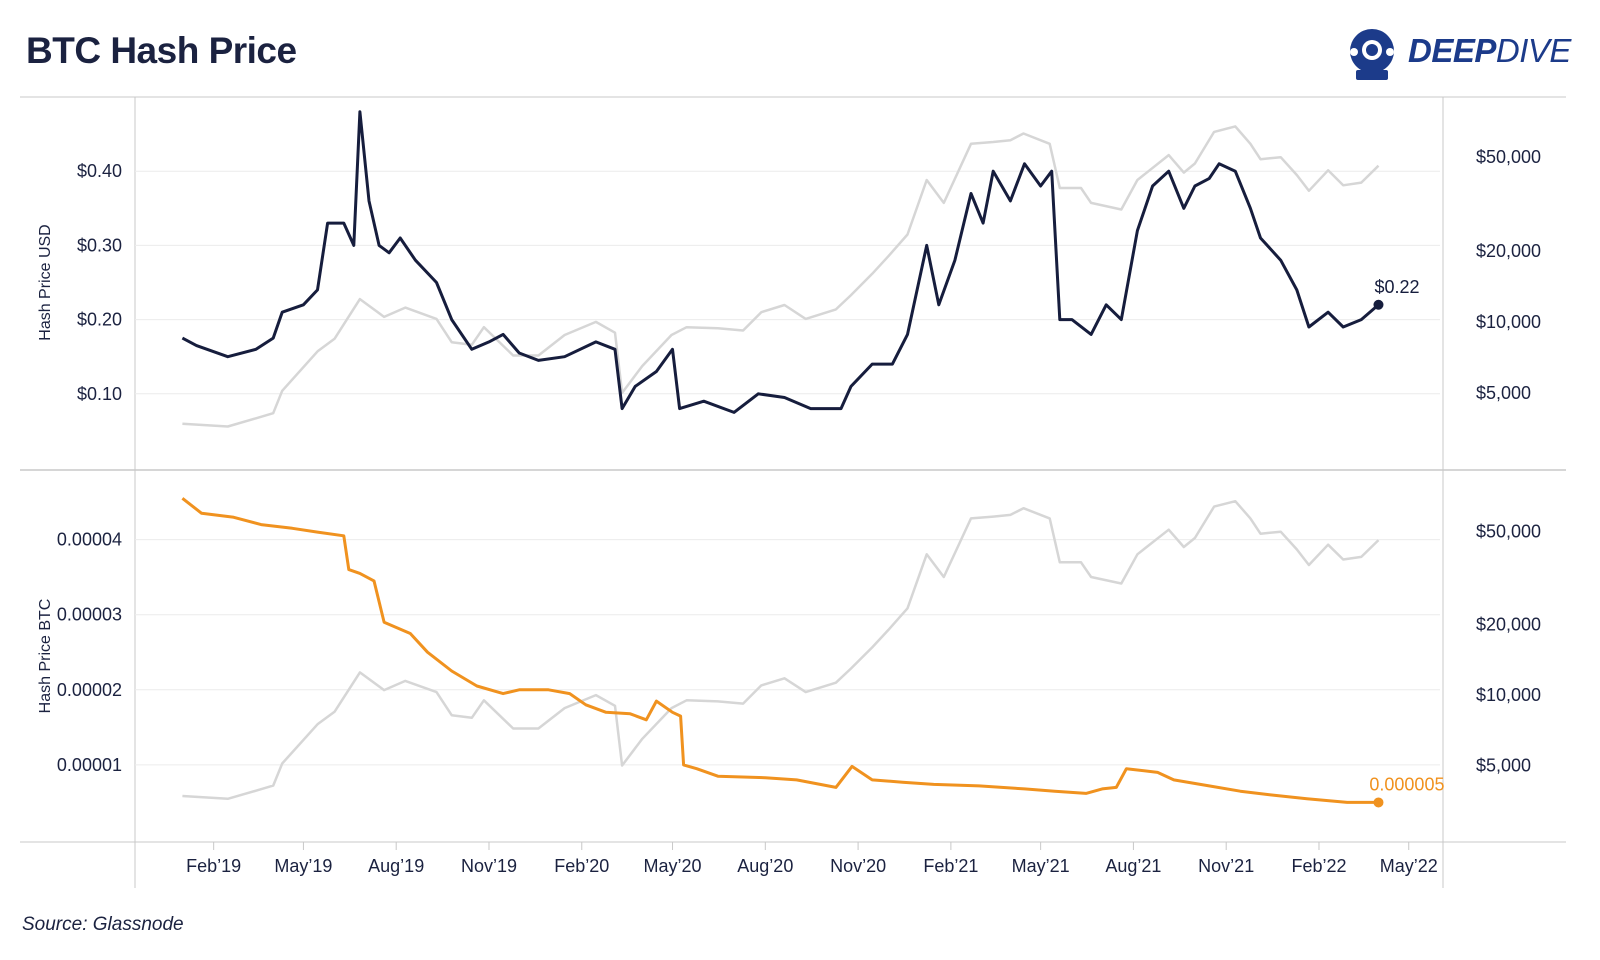  What do you see at coordinates (1508, 157) in the screenshot?
I see `top-y2-tick-label: $50,000` at bounding box center [1508, 157].